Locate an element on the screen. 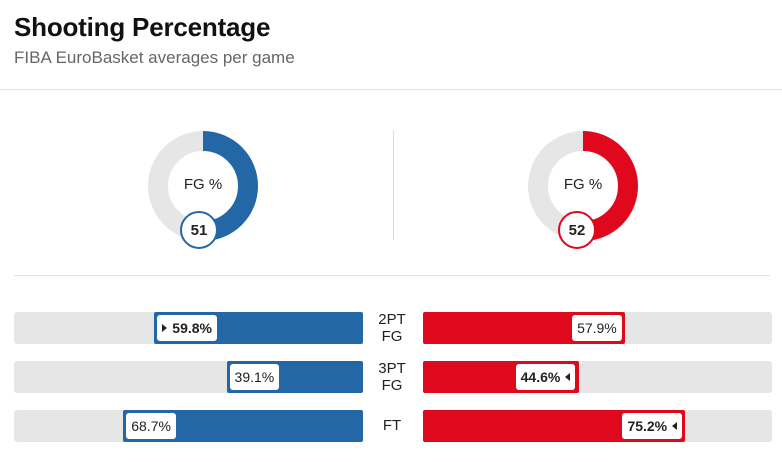 This screenshot has width=782, height=462. team-a-value: 68.7% is located at coordinates (151, 426).